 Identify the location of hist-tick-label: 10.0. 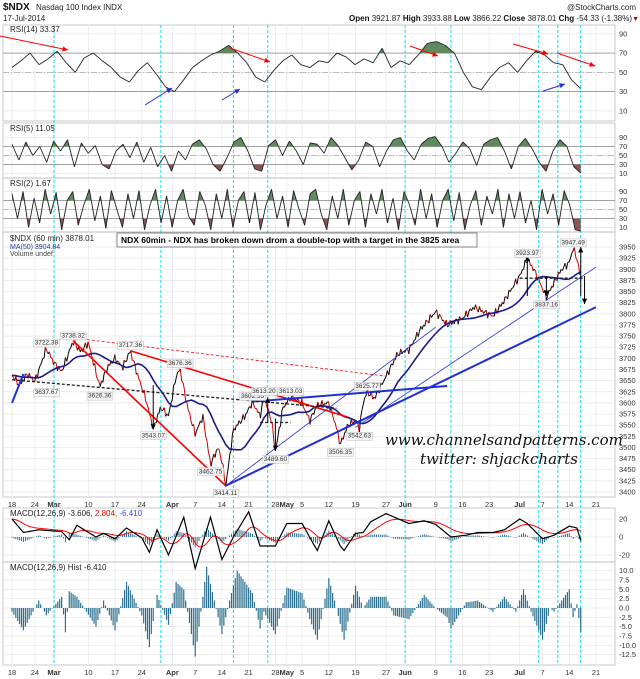
(626, 570).